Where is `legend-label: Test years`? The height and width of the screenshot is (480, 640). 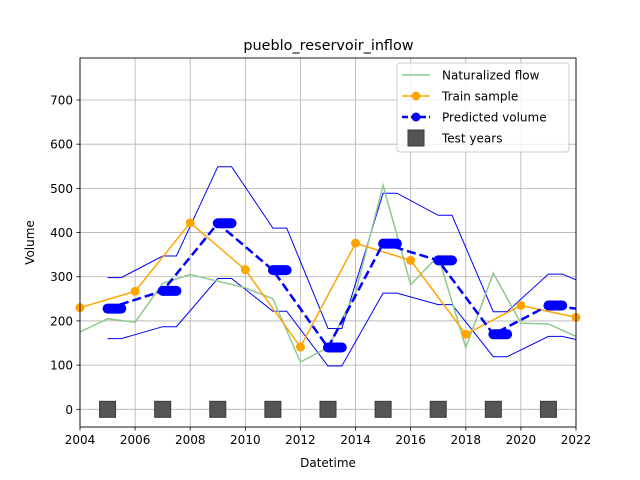 legend-label: Test years is located at coordinates (471, 139).